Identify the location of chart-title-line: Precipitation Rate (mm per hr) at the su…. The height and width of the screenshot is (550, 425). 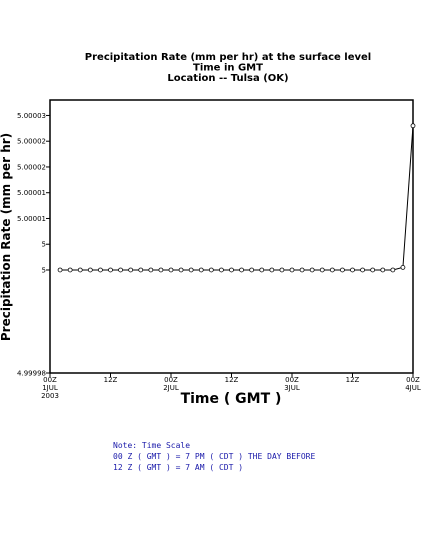
(228, 57).